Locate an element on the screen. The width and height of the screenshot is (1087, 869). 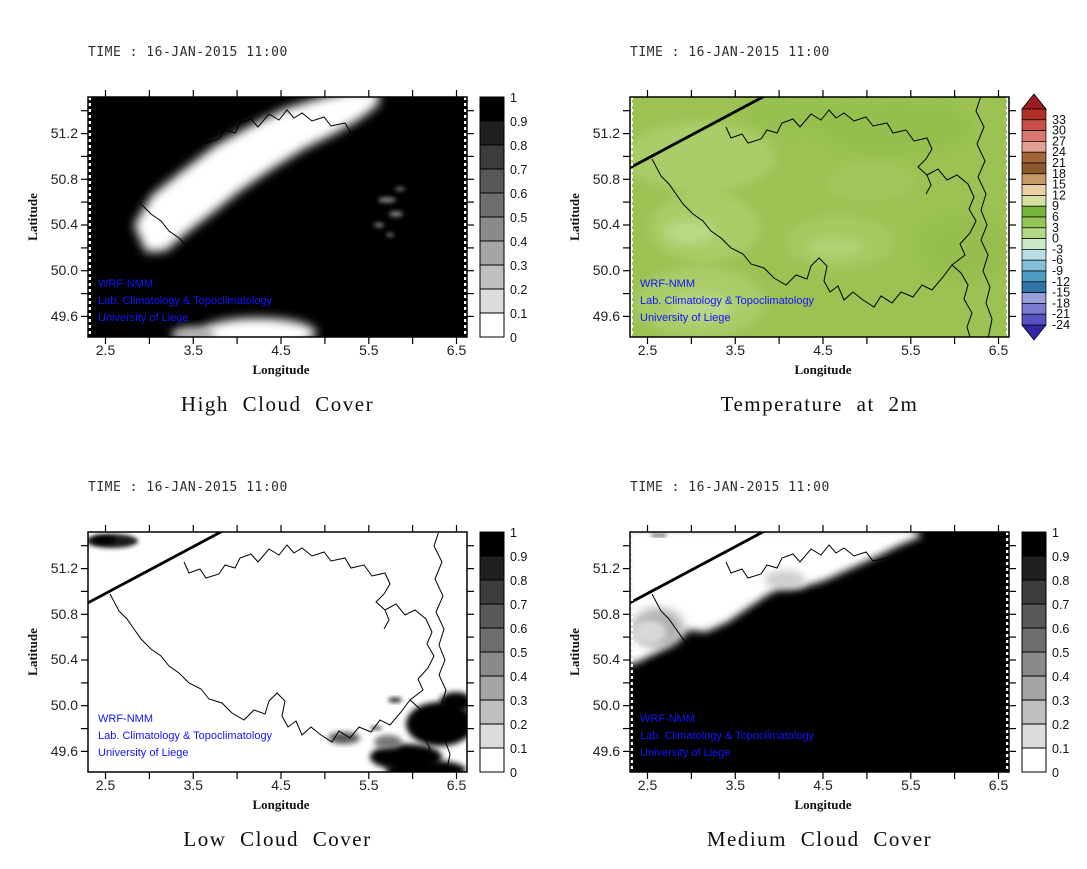
temperature-field is located at coordinates (819, 217).